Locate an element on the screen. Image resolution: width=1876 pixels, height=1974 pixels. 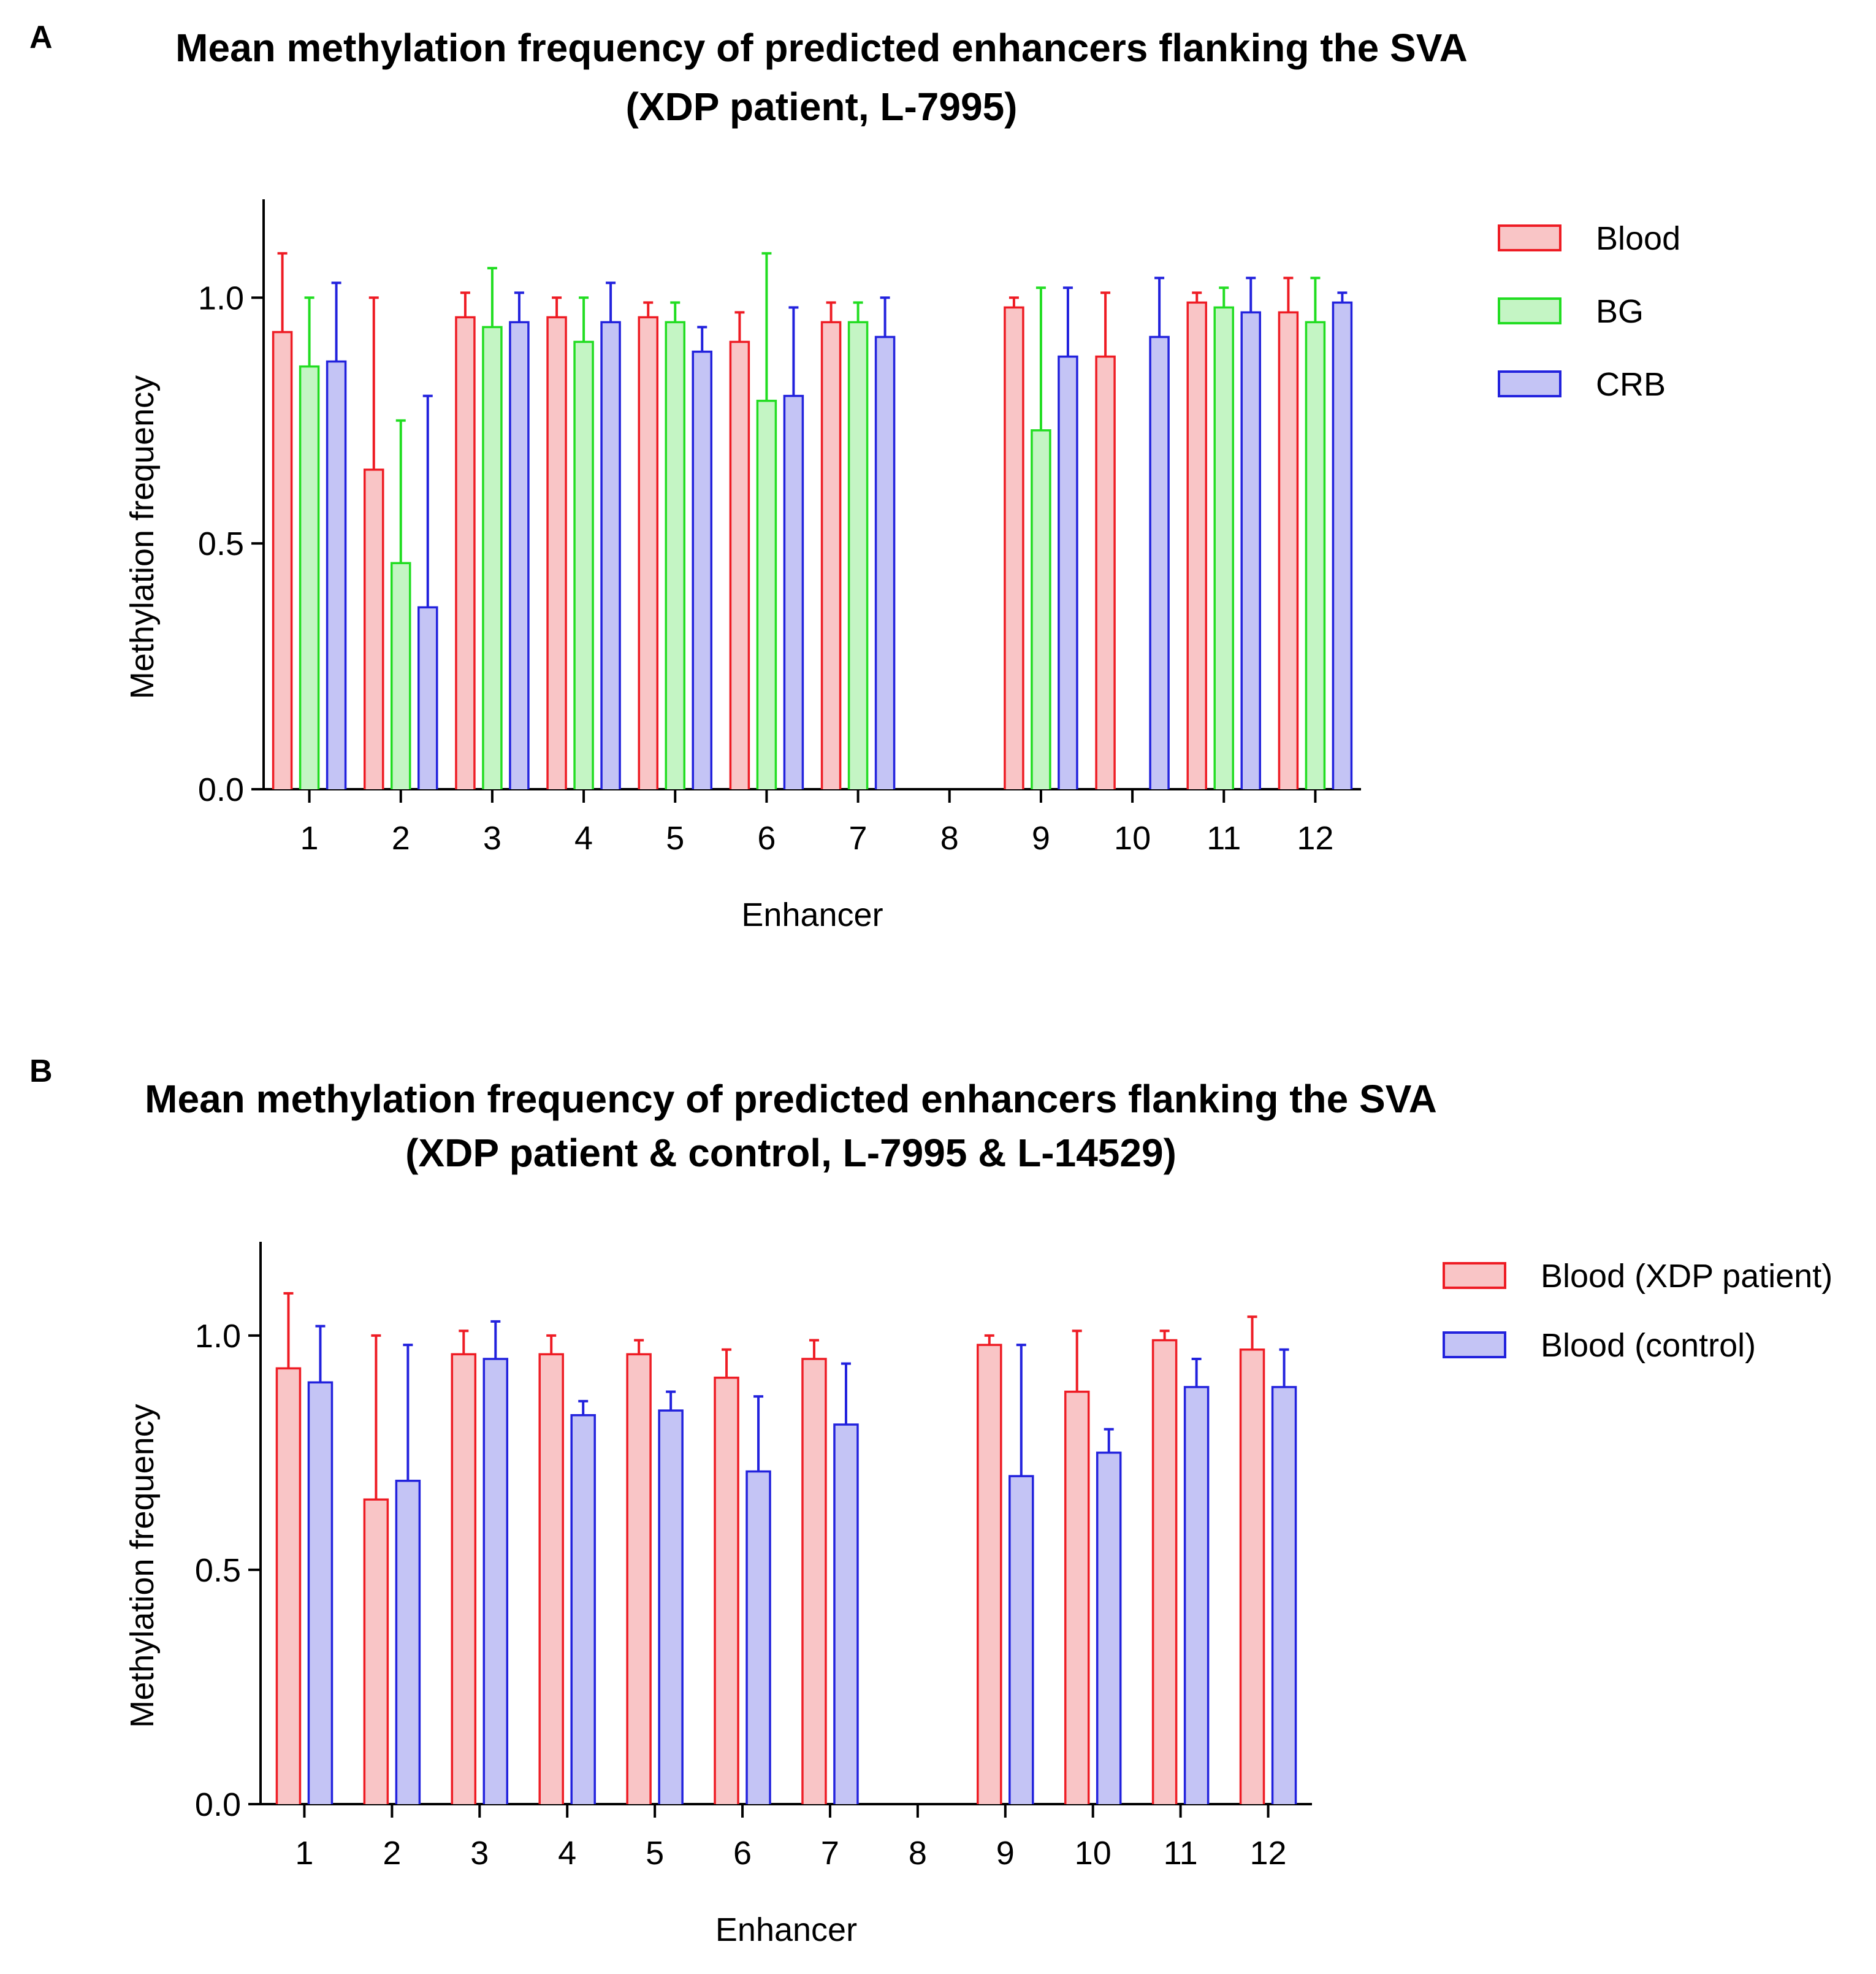
panel-a-letter: A is located at coordinates (41, 37).